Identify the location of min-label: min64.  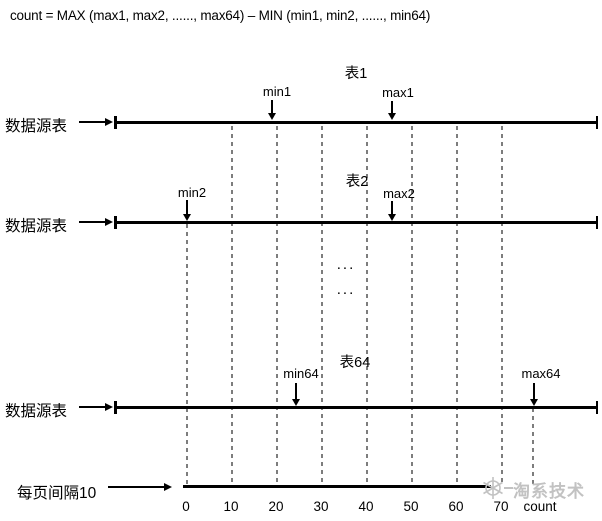
(301, 373).